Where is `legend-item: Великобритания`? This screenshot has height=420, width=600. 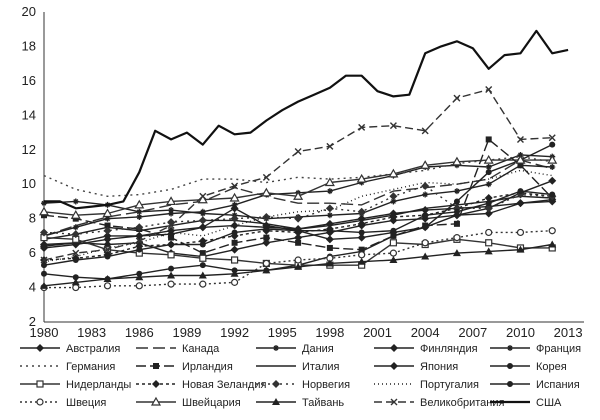 legend-item: Великобритания is located at coordinates (439, 403).